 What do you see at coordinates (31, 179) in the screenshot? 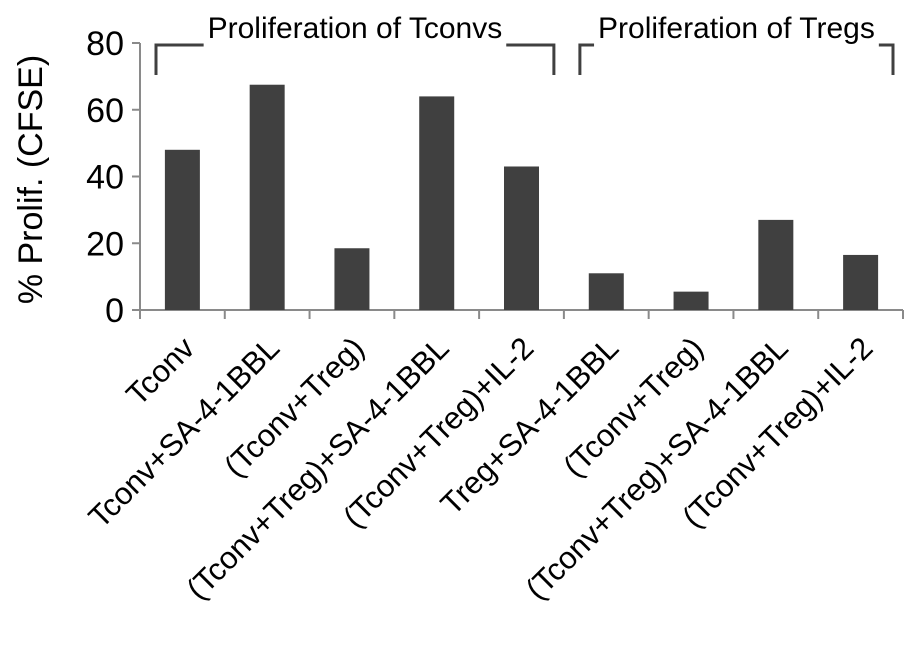
I see `y-axis-title: % Prolif. (CFSE)` at bounding box center [31, 179].